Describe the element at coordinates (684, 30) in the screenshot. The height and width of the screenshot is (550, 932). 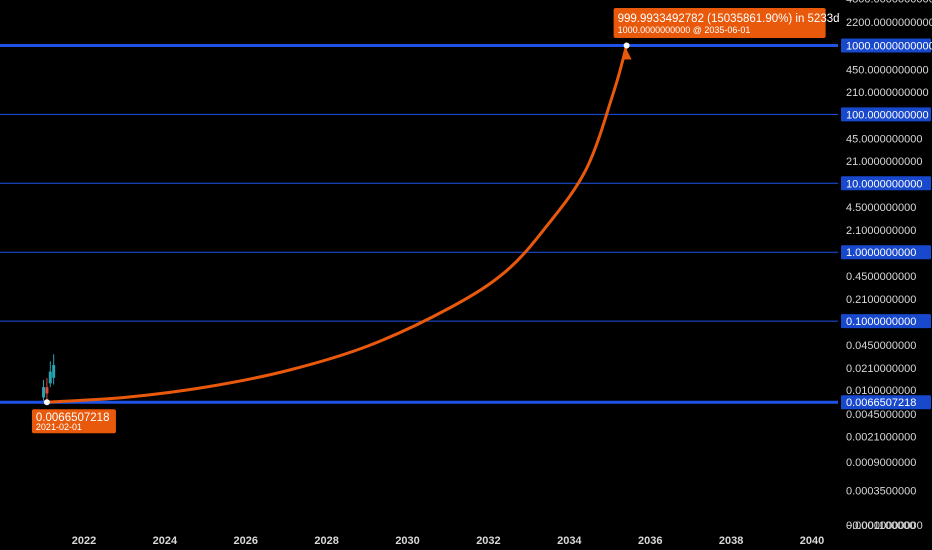
I see `end-label-sub: 1000.0000000000 @ 2035-06-01` at that location.